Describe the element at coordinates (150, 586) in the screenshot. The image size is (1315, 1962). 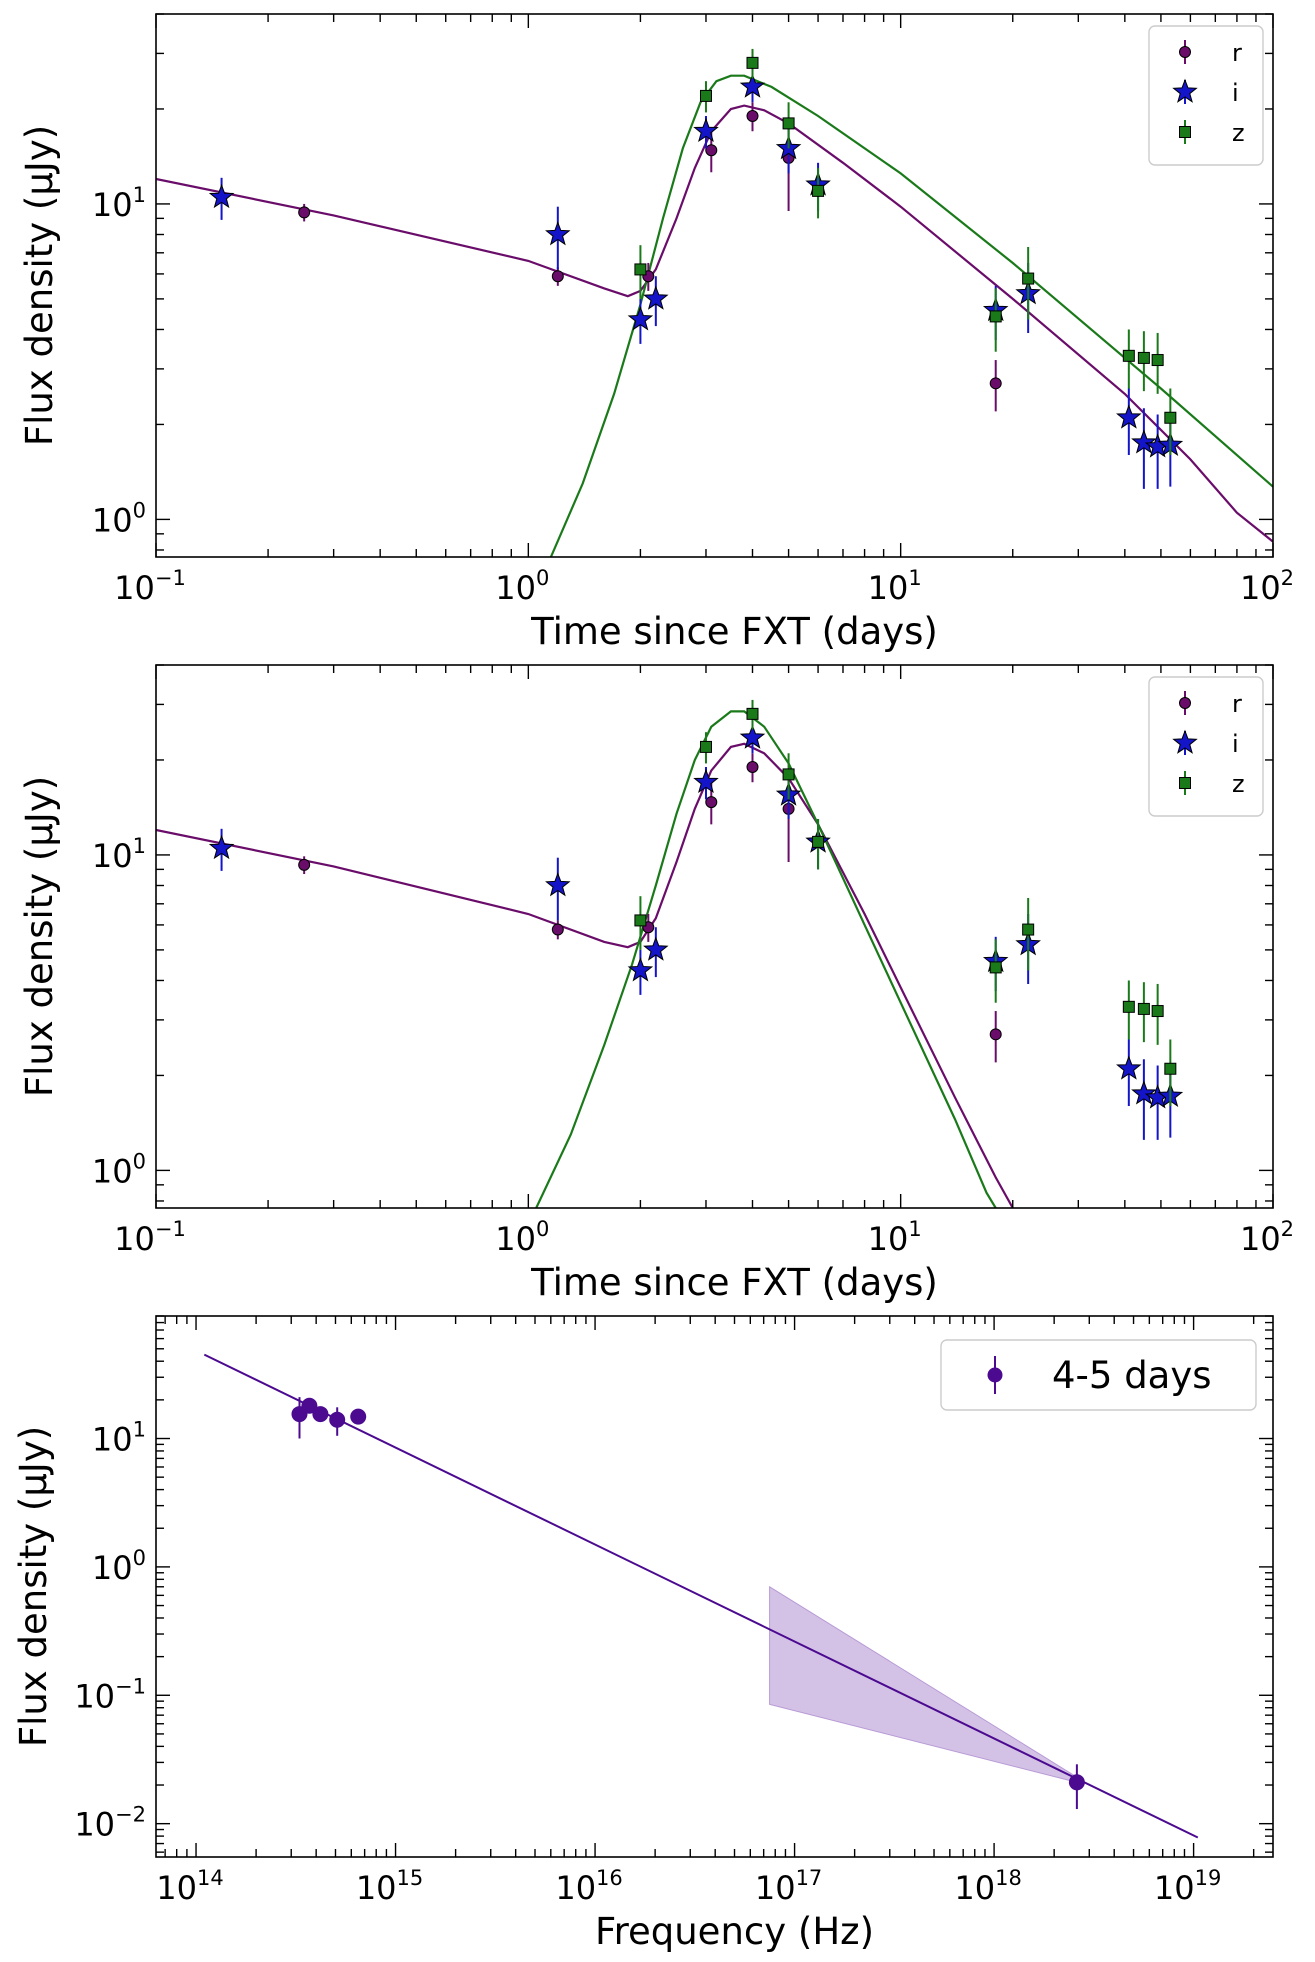
I see `x-tick-label: 10⁻¹` at that location.